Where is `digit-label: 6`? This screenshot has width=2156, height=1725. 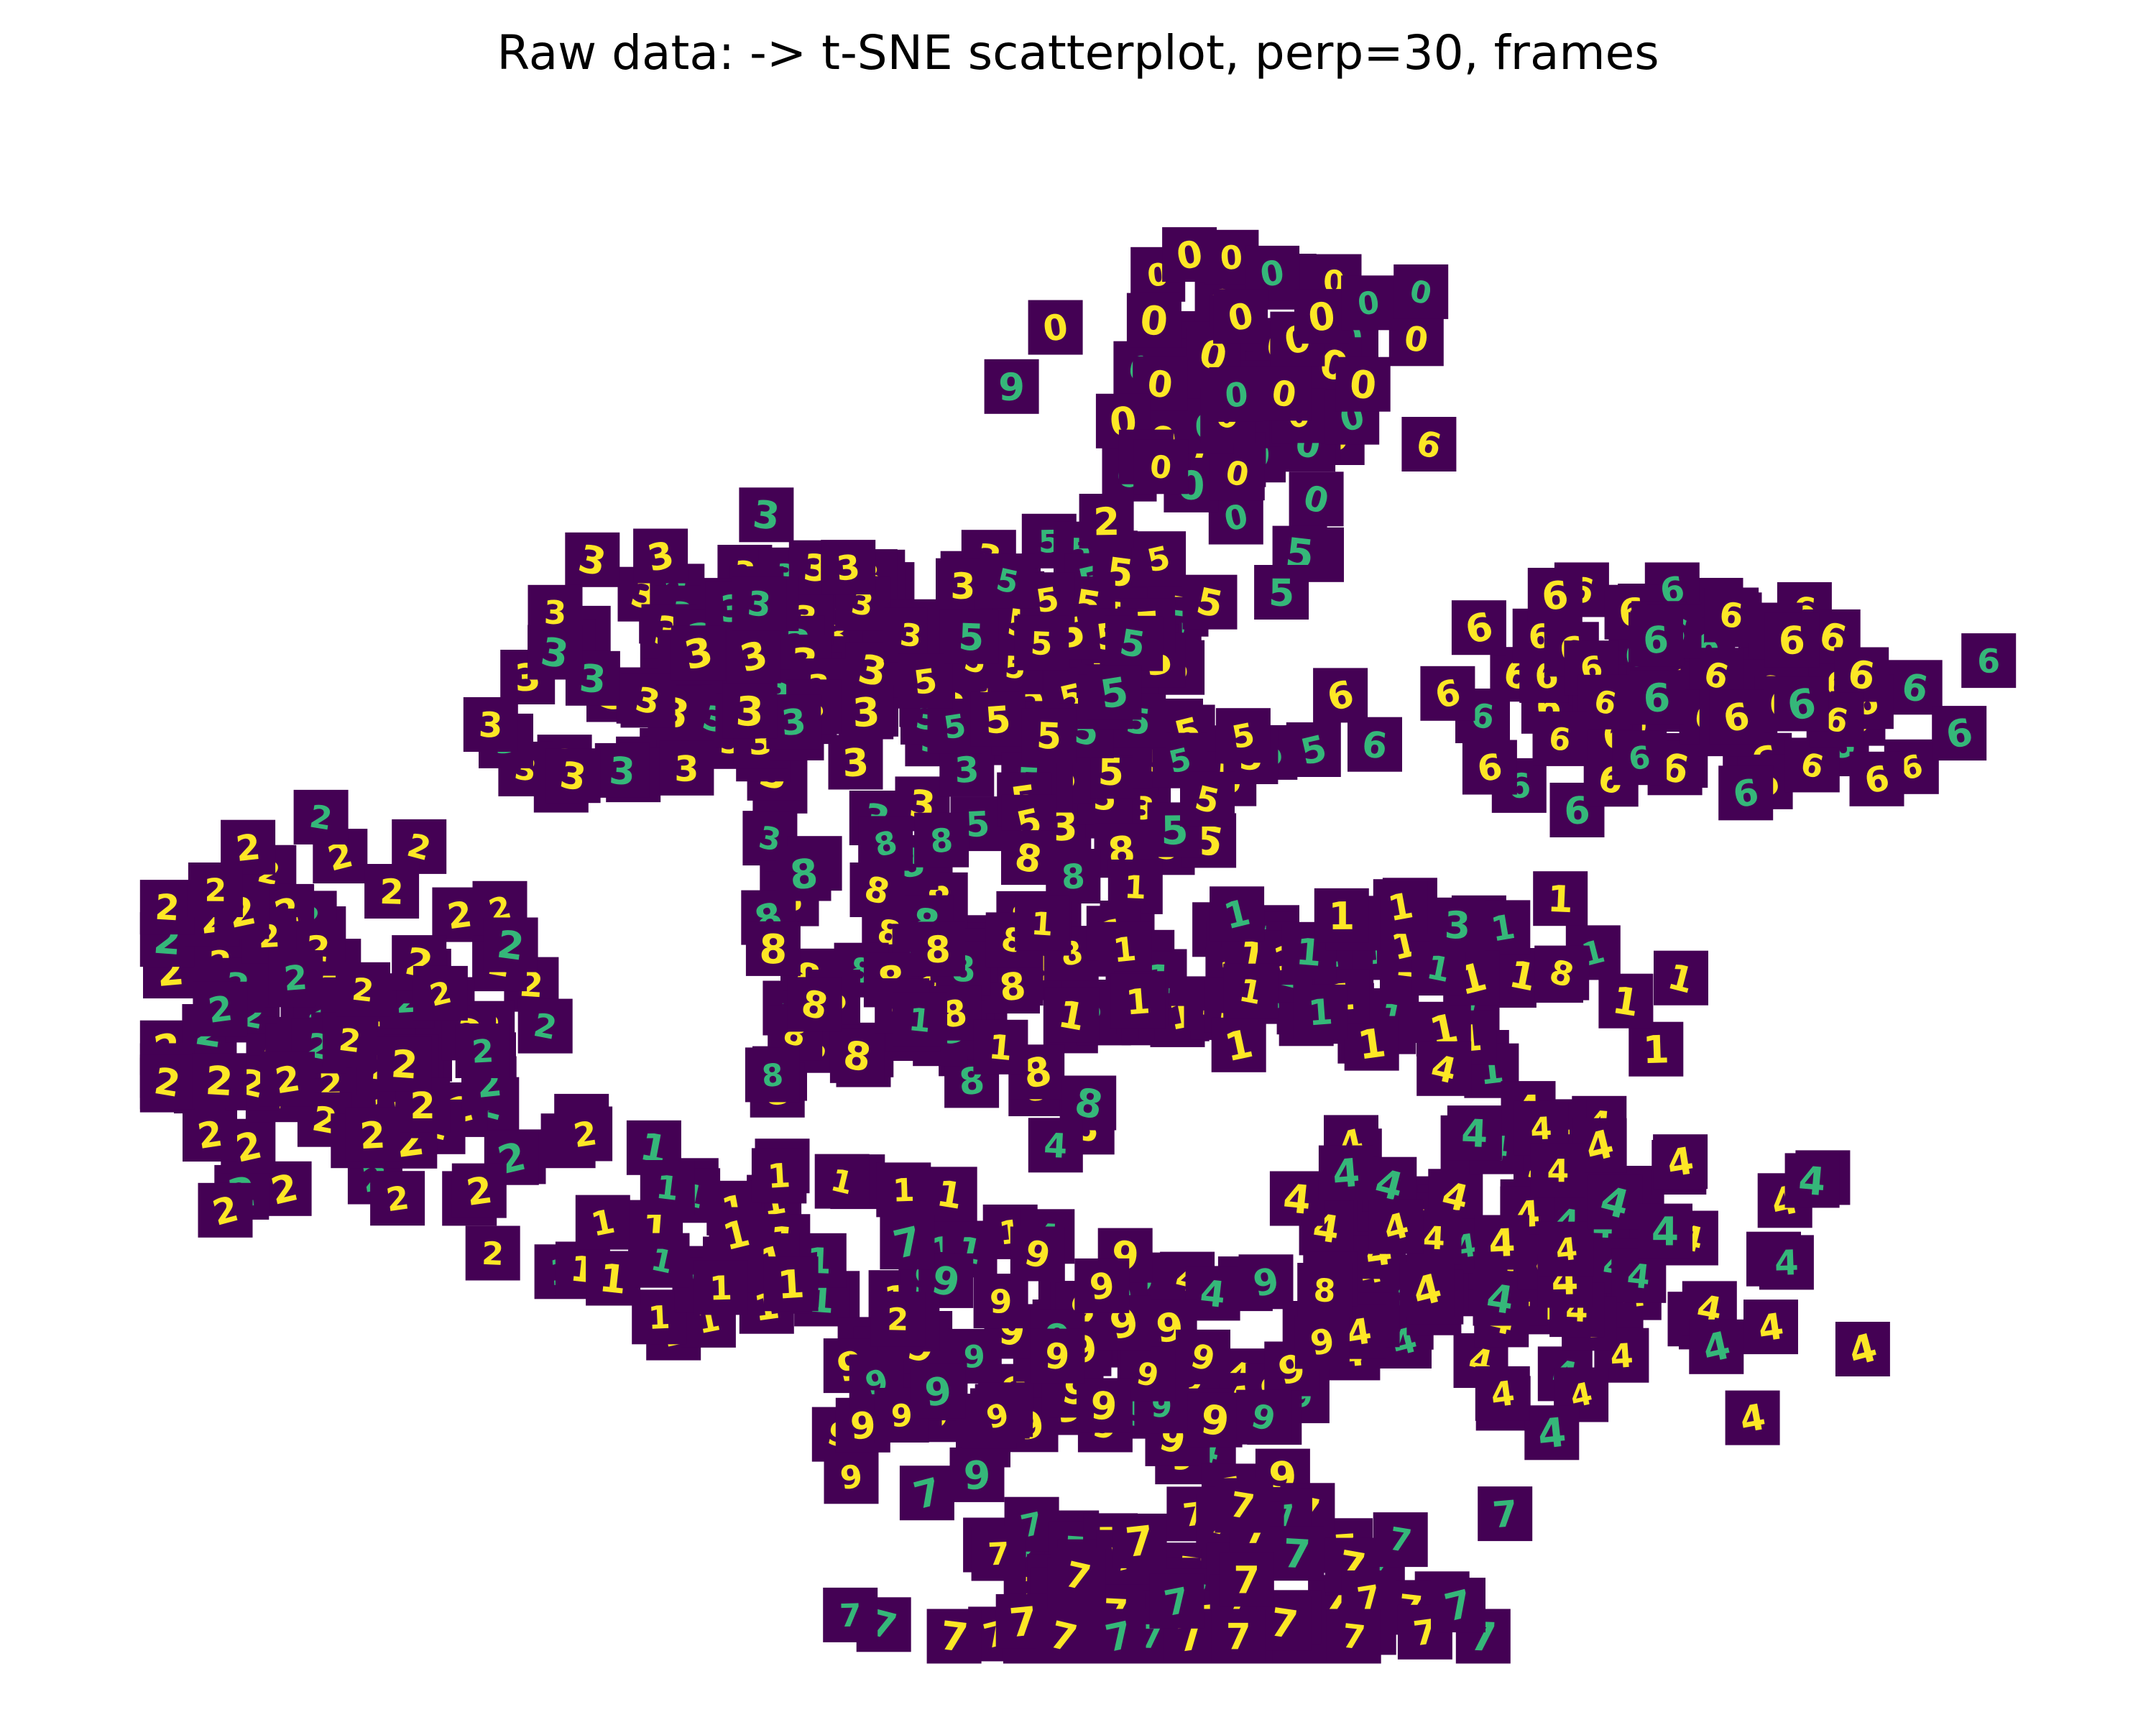 digit-label: 6 is located at coordinates (1861, 675).